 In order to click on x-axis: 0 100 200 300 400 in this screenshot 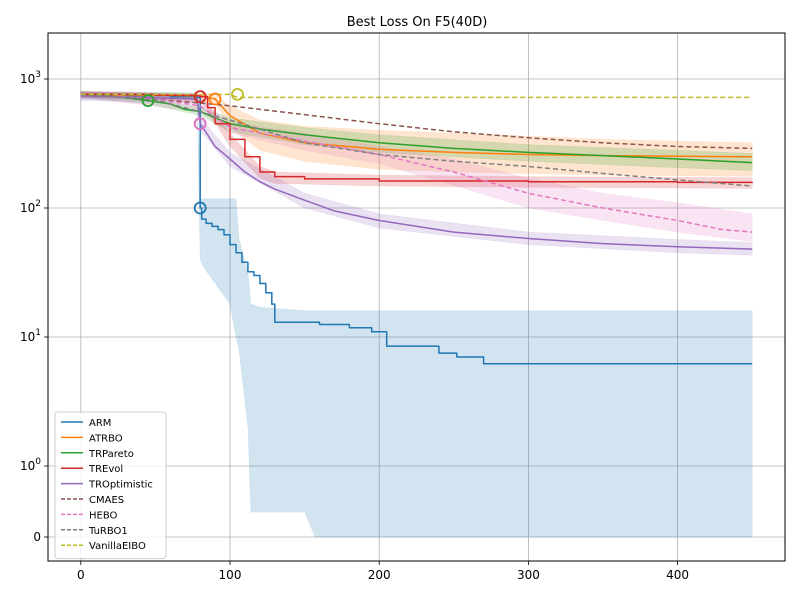, I will do `click(383, 571)`.